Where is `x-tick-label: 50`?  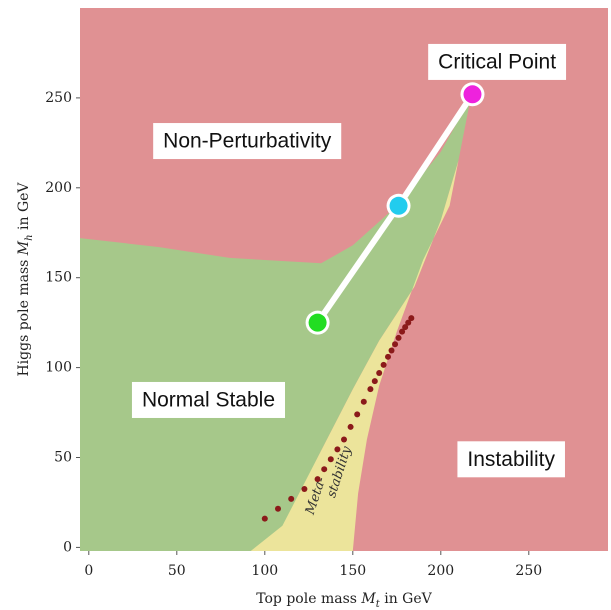
x-tick-label: 50 is located at coordinates (177, 571).